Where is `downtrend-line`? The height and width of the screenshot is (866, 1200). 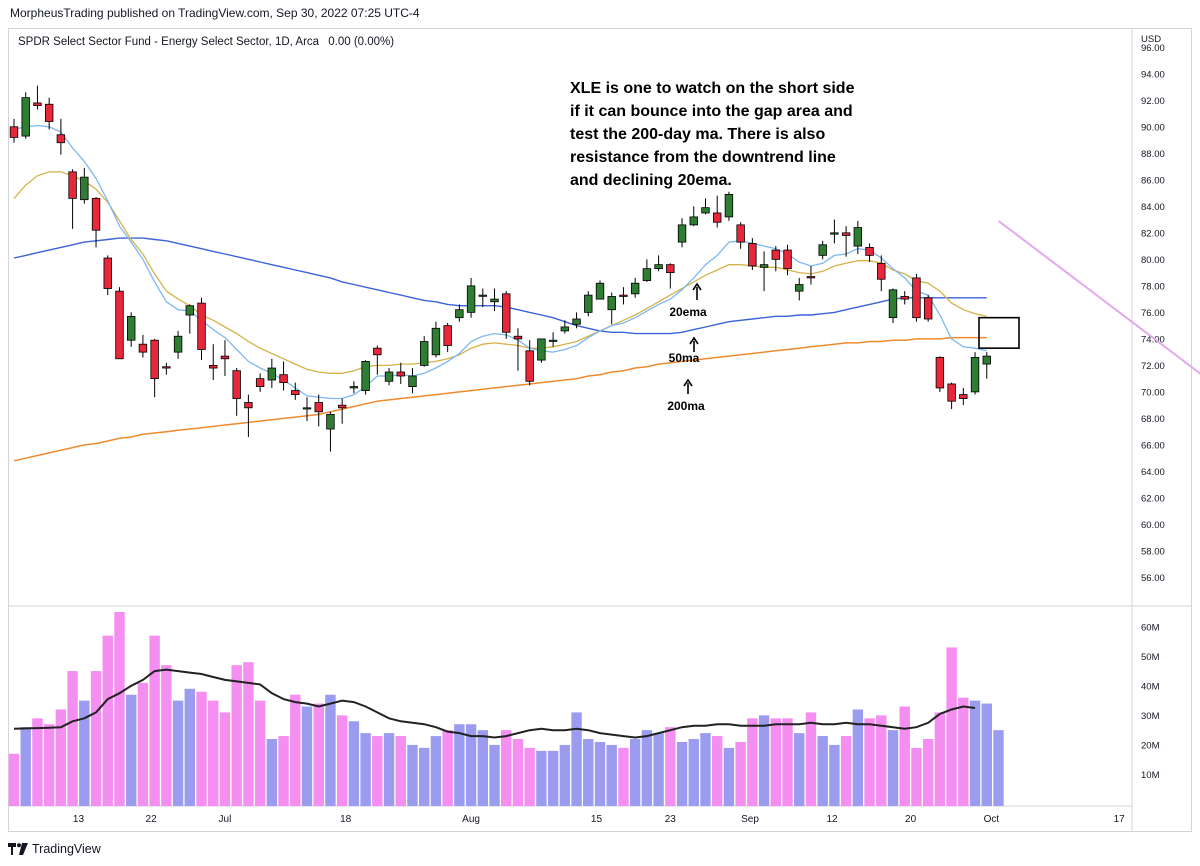 downtrend-line is located at coordinates (1098, 297).